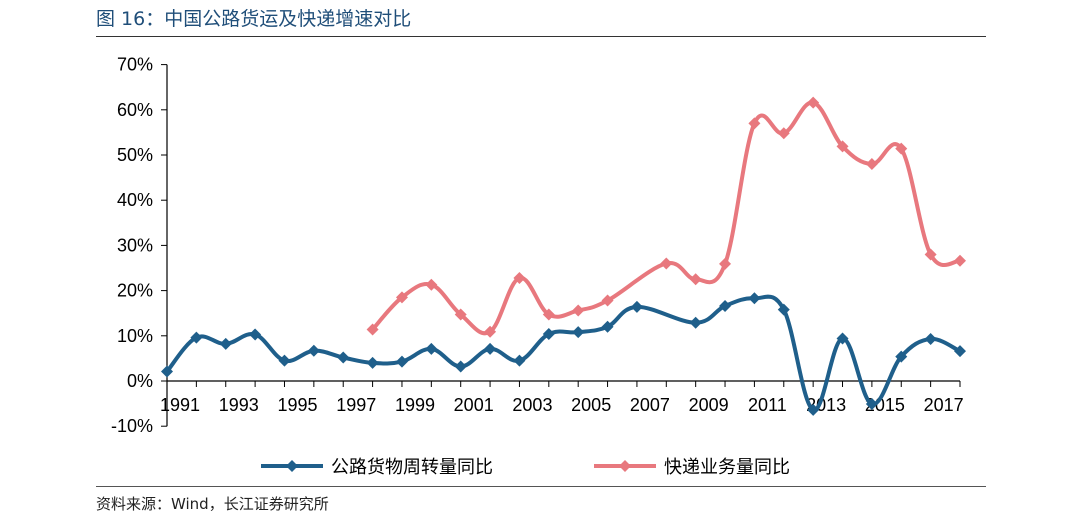  Describe the element at coordinates (180, 405) in the screenshot. I see `x-tick-label: 1991` at that location.